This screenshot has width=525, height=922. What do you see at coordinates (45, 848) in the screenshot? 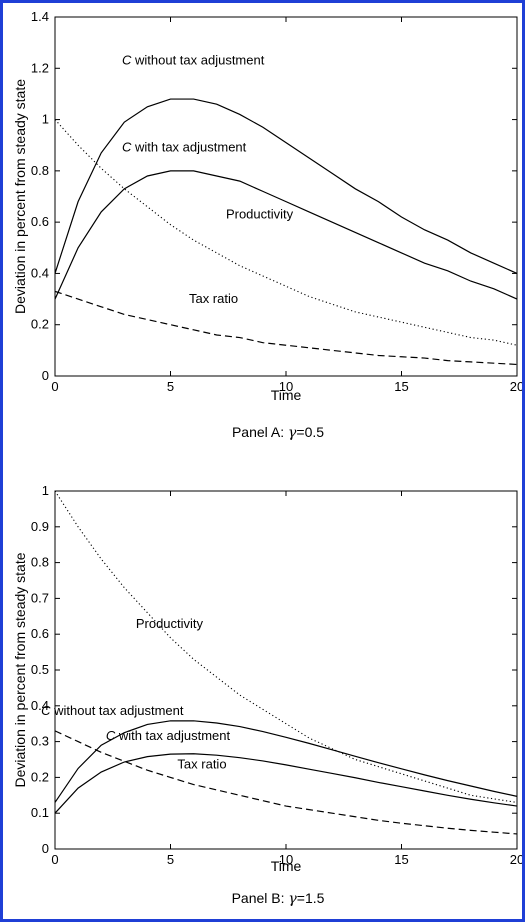
I see `panel-b-y-tick-label: 0` at bounding box center [45, 848].